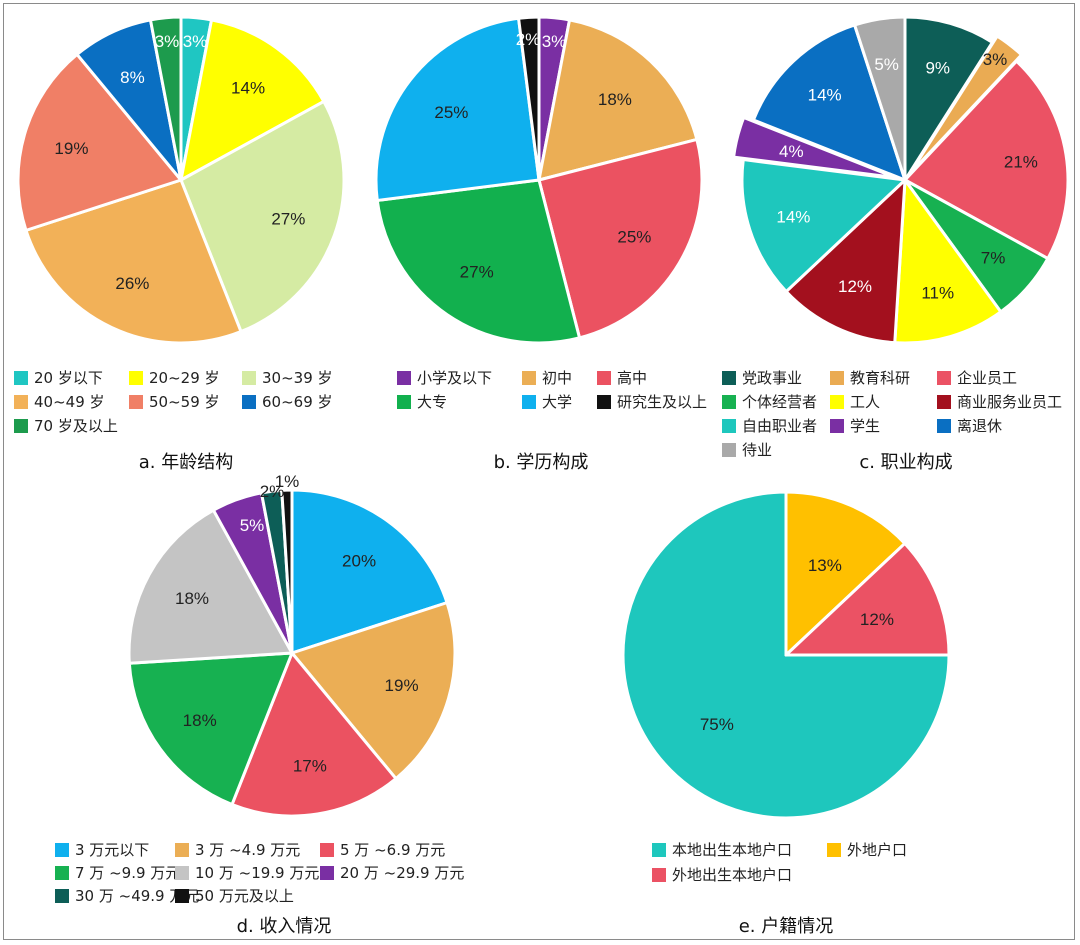 This screenshot has height=945, width=1080. What do you see at coordinates (432, 402) in the screenshot?
I see `legend-label: 大专` at bounding box center [432, 402].